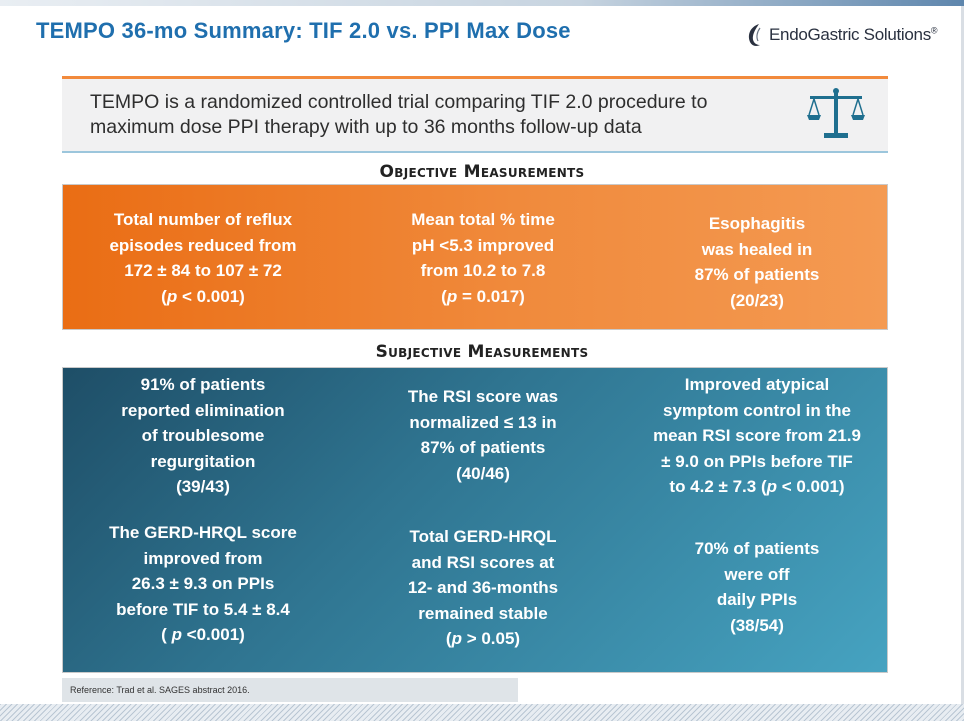 The width and height of the screenshot is (964, 721). Describe the element at coordinates (482, 352) in the screenshot. I see `subjective-heading: Subjective Measurements` at that location.